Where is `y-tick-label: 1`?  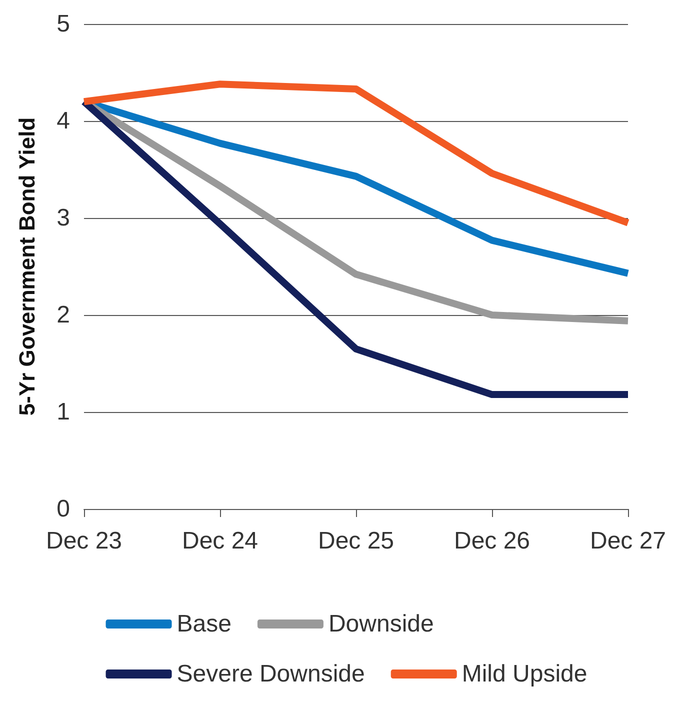 y-tick-label: 1 is located at coordinates (63, 412).